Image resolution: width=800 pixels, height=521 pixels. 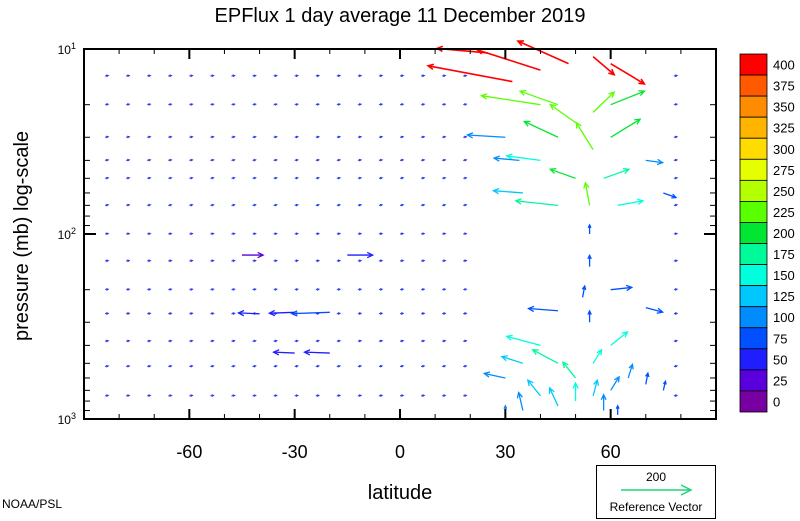 I want to click on colorbar-label: 175, so click(x=784, y=254).